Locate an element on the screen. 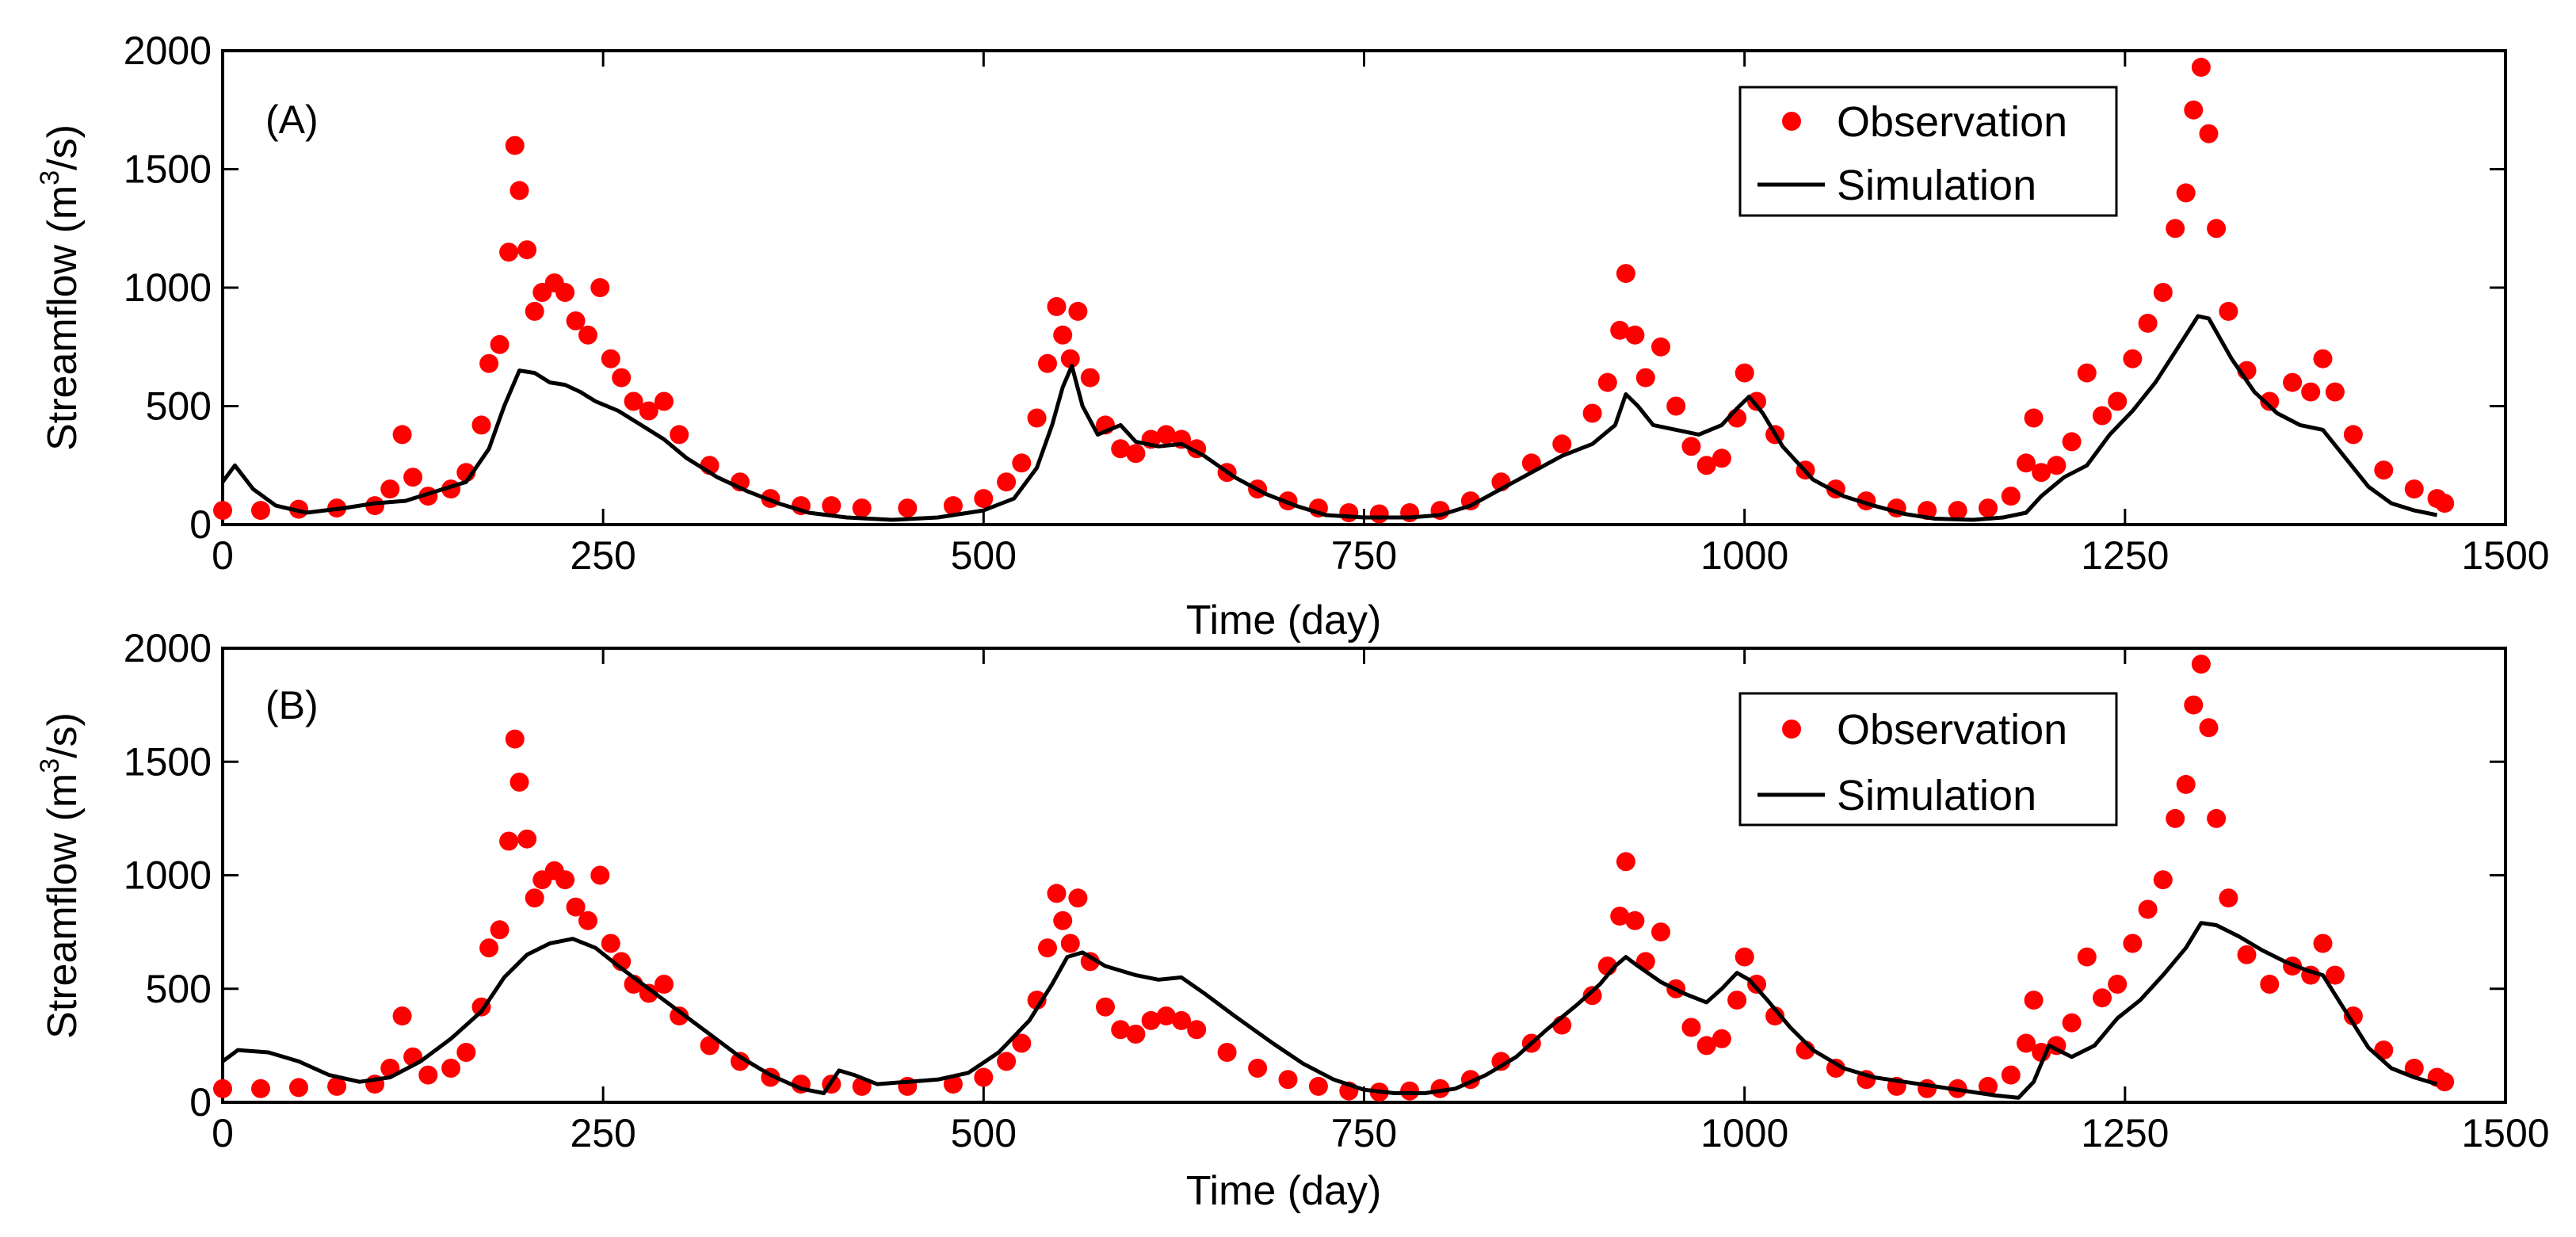 Image resolution: width=2576 pixels, height=1237 pixels. simulation-series is located at coordinates (1329, 418).